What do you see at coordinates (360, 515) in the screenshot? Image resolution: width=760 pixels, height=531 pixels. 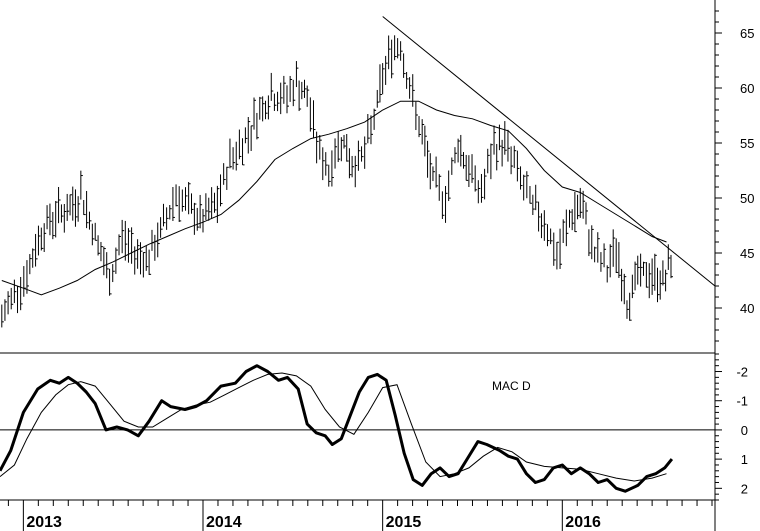 I see `x-axis: 2013 2014 2015 2016` at bounding box center [360, 515].